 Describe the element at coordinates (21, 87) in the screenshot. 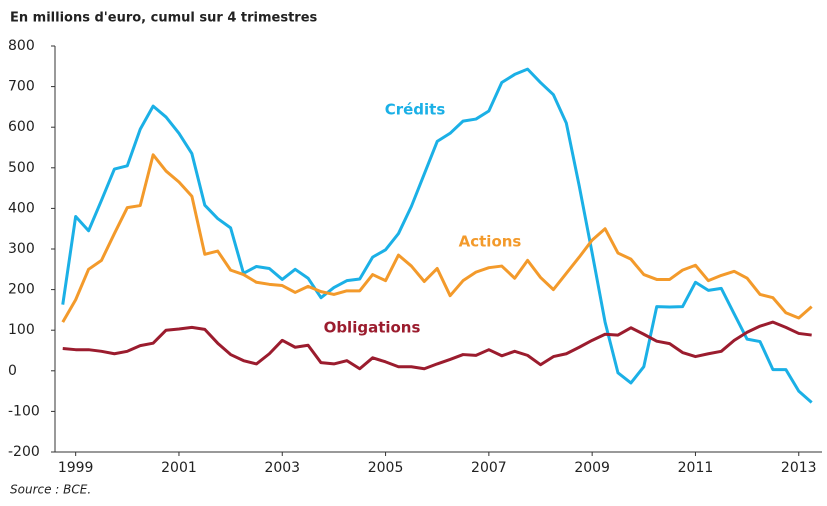

I see `y-tick-label: 700` at that location.